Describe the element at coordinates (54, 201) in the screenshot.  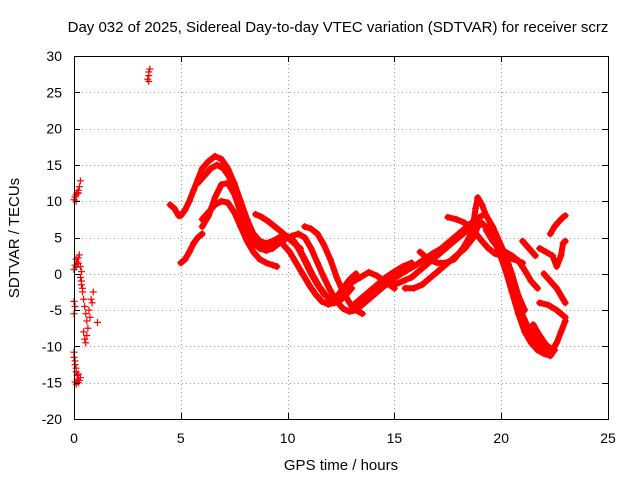
I see `y-tick-label: 10` at that location.